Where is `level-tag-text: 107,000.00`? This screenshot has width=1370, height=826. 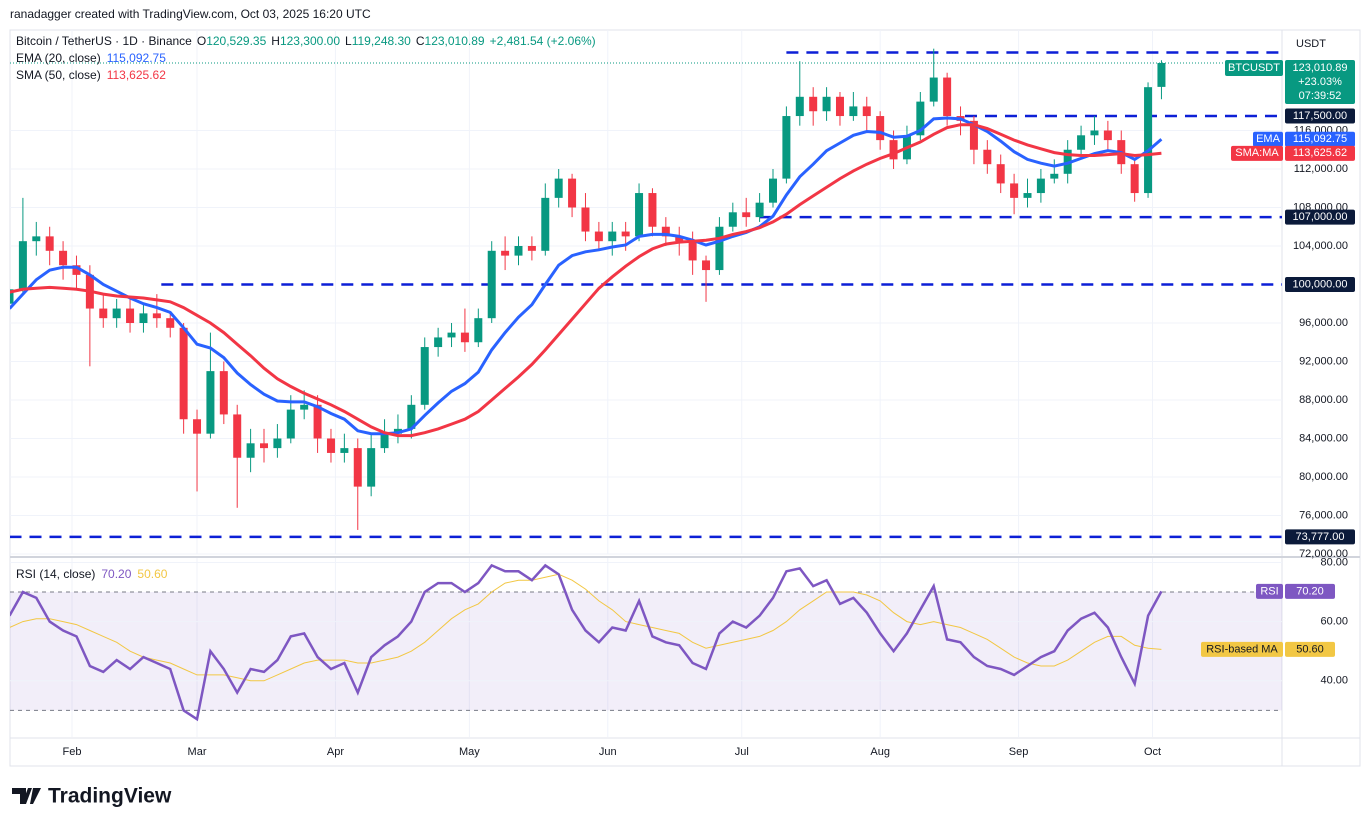 level-tag-text: 107,000.00 is located at coordinates (1319, 217).